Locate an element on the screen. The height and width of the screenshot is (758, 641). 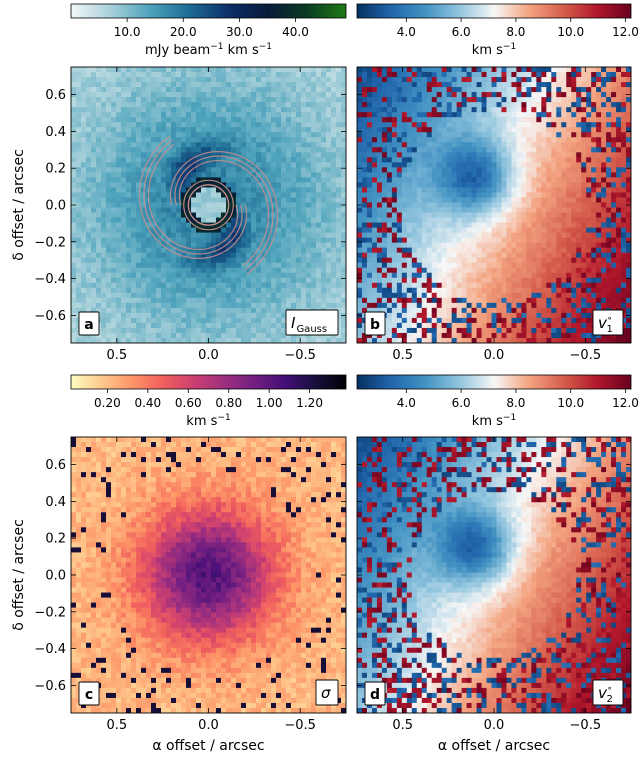
colorbar-label: mJy beam−1 km s−1 is located at coordinates (208, 50).